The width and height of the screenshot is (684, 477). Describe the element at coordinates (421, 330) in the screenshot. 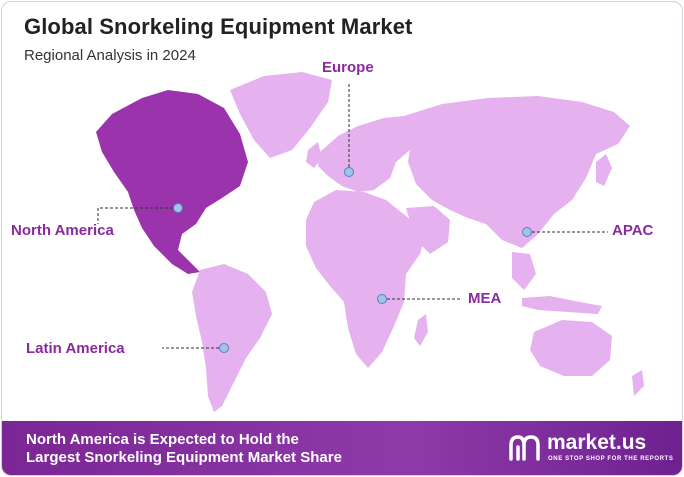

I see `madagascar-shape` at that location.